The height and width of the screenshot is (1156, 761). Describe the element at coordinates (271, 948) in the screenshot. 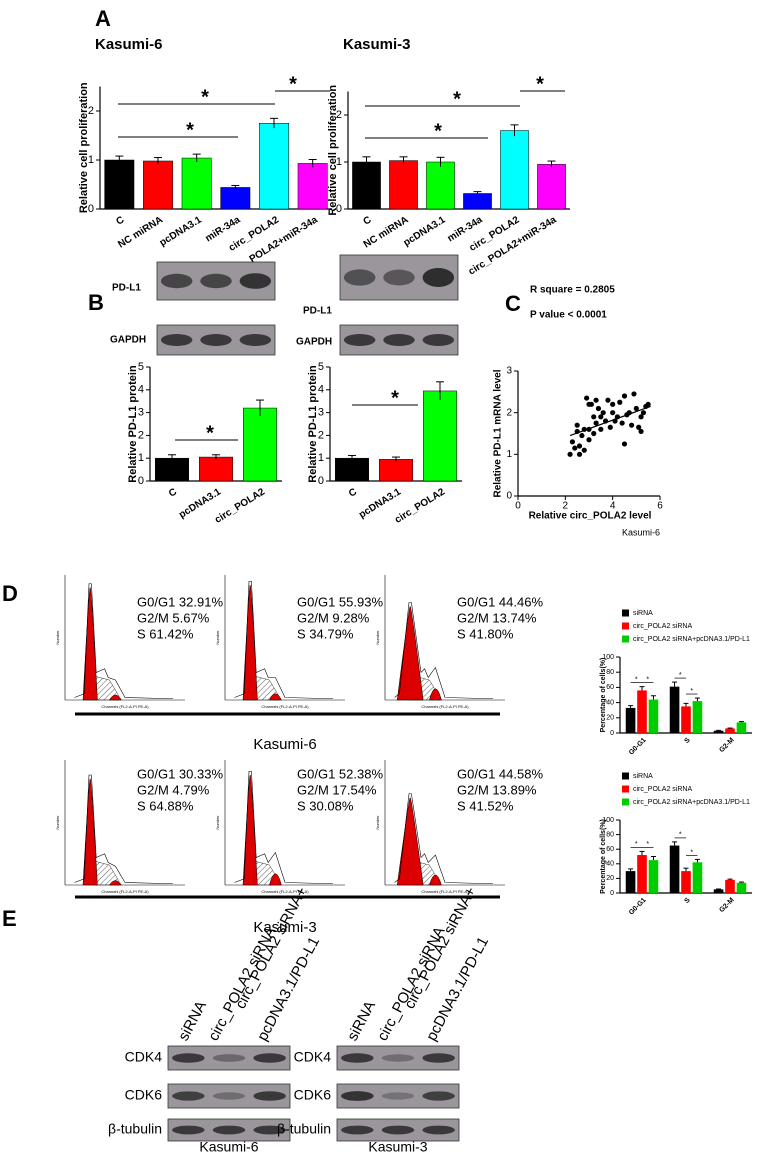

I see `lane-label: circ_POLA2 siRNA+` at that location.